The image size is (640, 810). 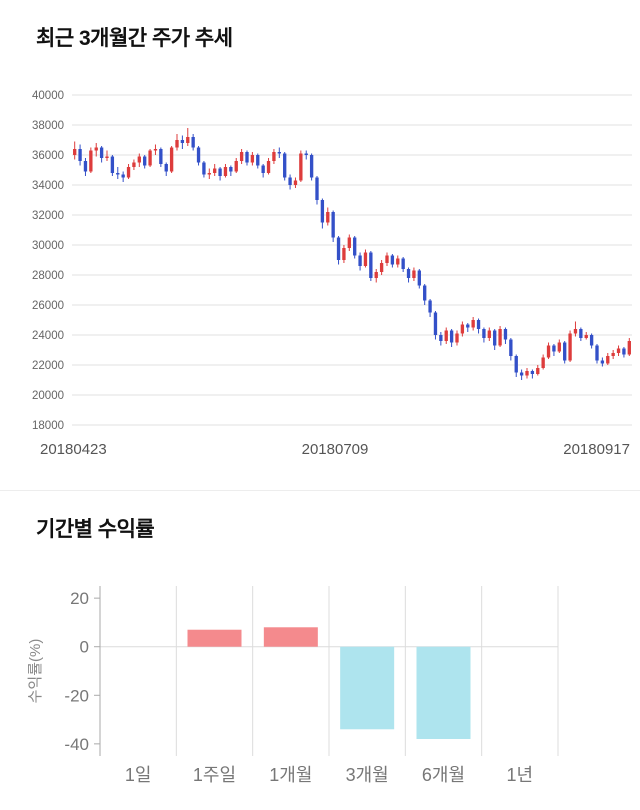 What do you see at coordinates (76, 695) in the screenshot?
I see `svg-text: -20` at bounding box center [76, 695].